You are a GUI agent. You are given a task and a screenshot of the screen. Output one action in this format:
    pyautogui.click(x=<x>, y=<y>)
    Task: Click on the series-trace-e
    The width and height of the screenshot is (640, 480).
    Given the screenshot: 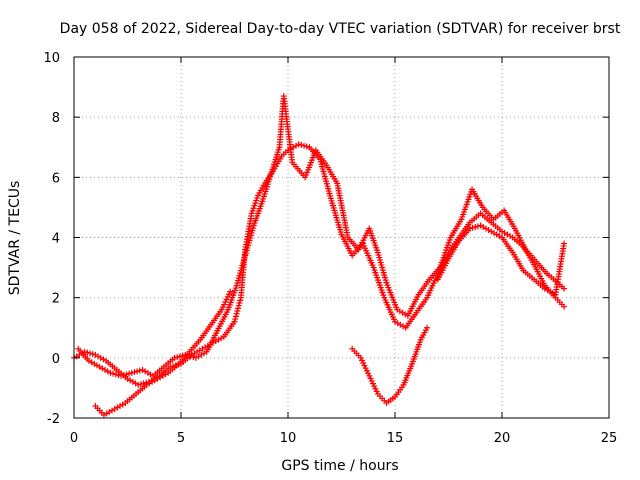 What is the action you would take?
    pyautogui.click(x=501, y=260)
    